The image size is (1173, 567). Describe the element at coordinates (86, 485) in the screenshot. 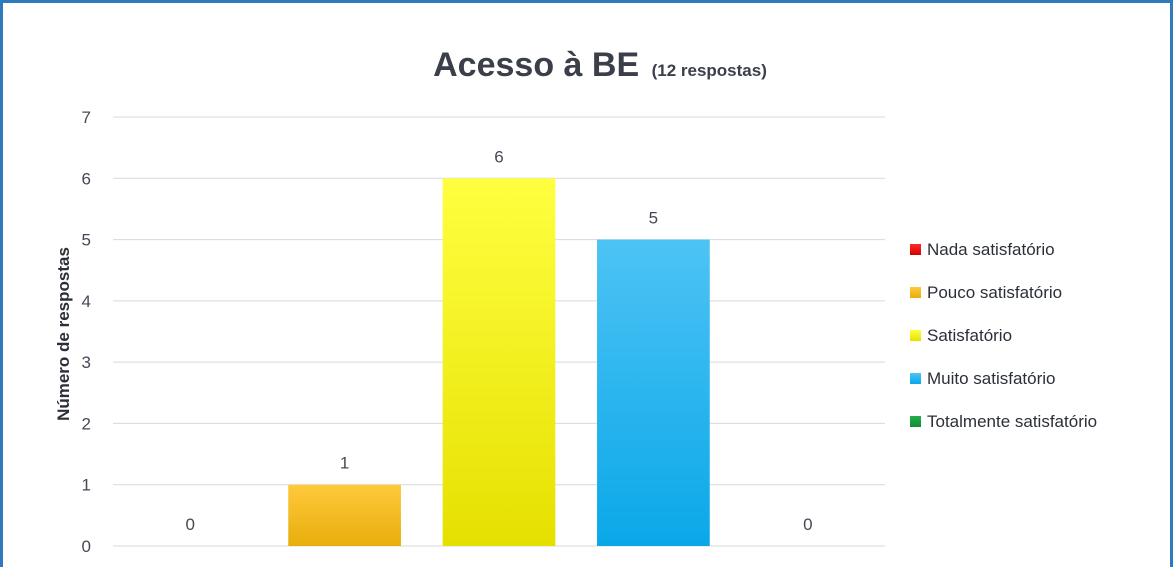

I see `y-tick-label-1: 1` at that location.